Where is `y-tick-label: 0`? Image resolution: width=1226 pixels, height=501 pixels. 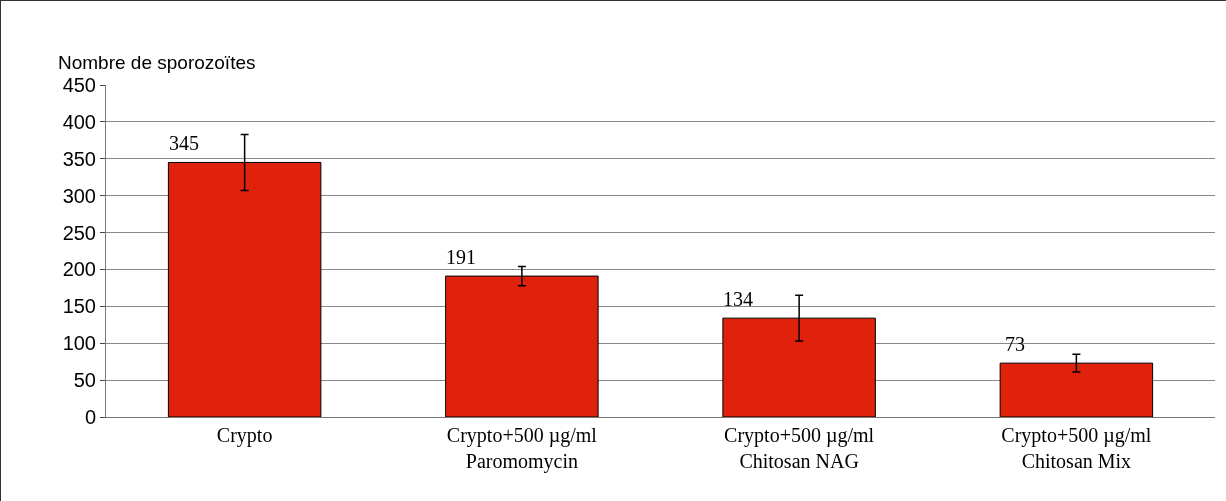
y-tick-label: 0 is located at coordinates (90, 417).